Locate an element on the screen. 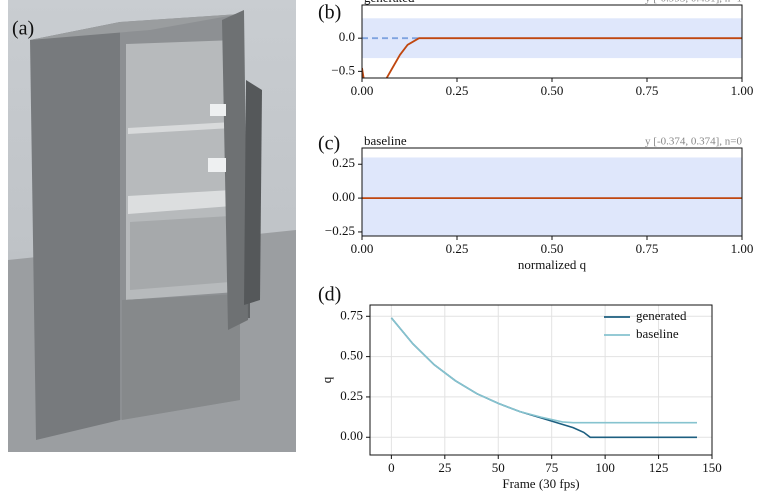 This screenshot has height=494, width=764. legend-label: baseline is located at coordinates (657, 333).